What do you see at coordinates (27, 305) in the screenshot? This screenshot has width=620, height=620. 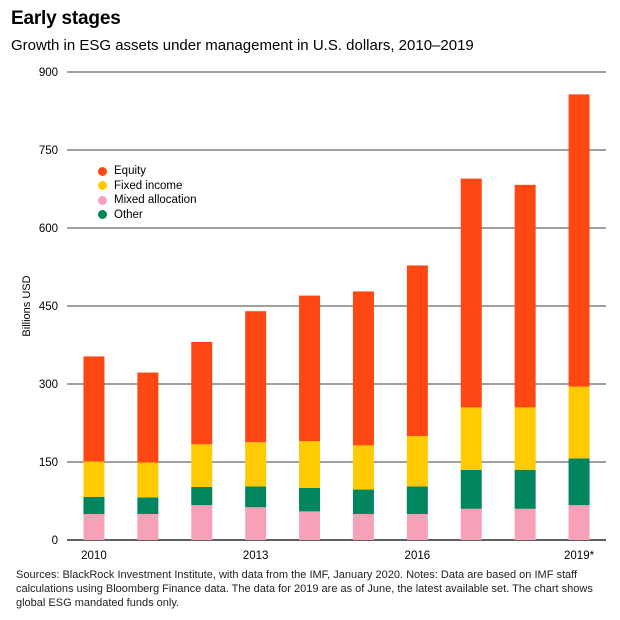 I see `y-axis-label: Billions USD` at bounding box center [27, 305].